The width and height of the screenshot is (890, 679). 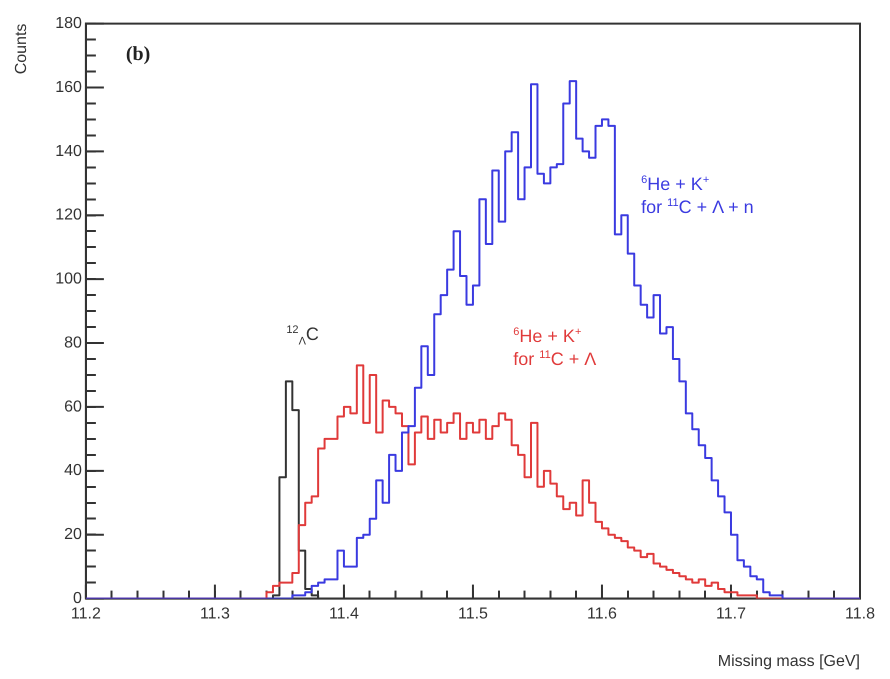 What do you see at coordinates (73, 471) in the screenshot?
I see `y-tick-label: 40` at bounding box center [73, 471].